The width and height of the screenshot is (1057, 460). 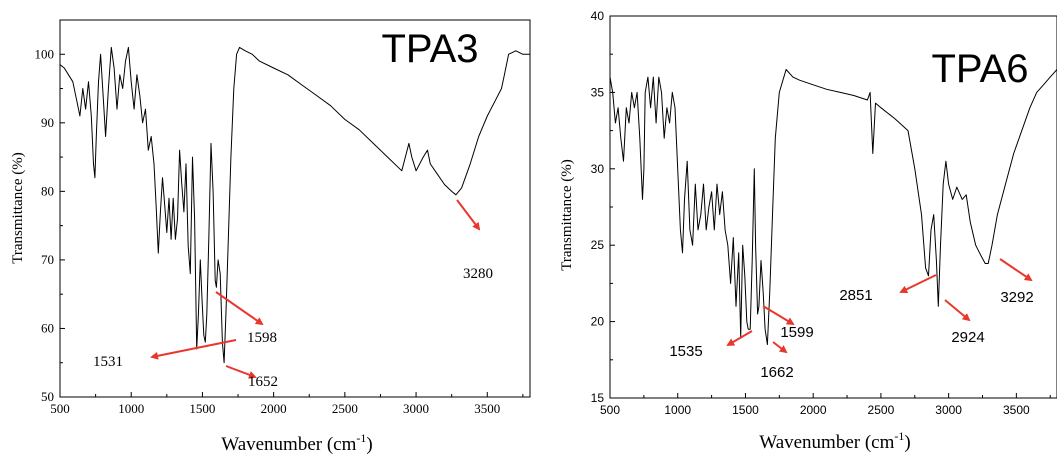 What do you see at coordinates (598, 245) in the screenshot?
I see `y-tick-label: 25` at bounding box center [598, 245].